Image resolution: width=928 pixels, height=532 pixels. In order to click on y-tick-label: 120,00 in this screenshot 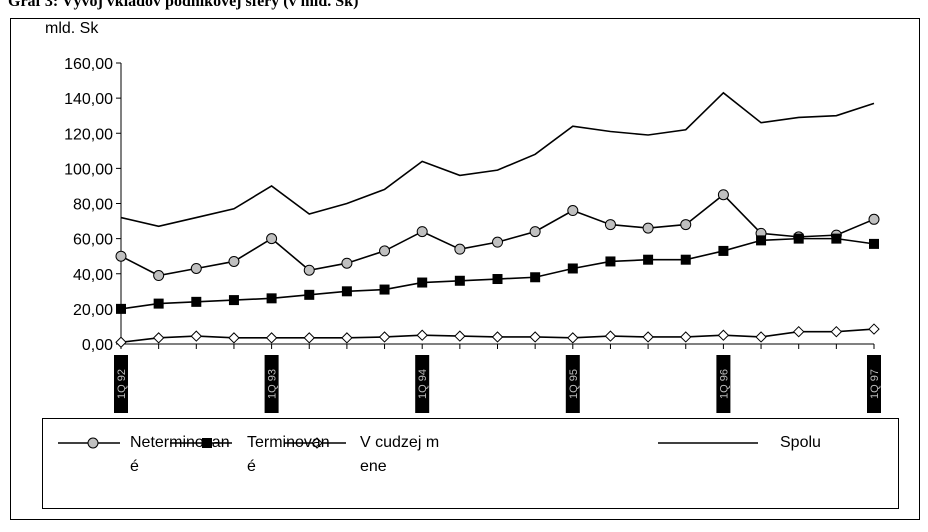, I will do `click(88, 134)`.